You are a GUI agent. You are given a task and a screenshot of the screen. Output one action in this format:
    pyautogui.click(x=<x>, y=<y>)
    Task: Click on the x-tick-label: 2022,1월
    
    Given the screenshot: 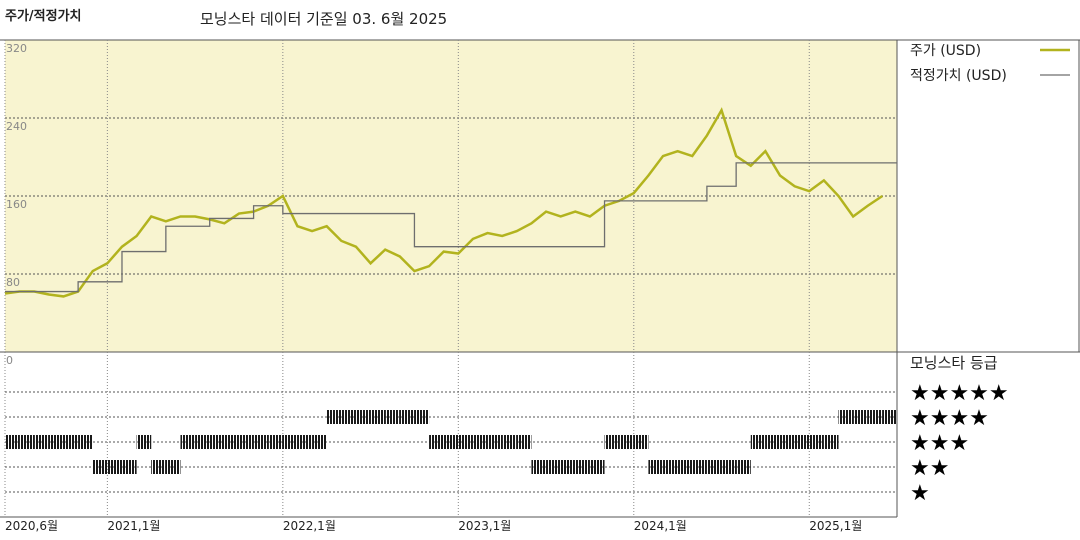 What is the action you would take?
    pyautogui.click(x=309, y=526)
    